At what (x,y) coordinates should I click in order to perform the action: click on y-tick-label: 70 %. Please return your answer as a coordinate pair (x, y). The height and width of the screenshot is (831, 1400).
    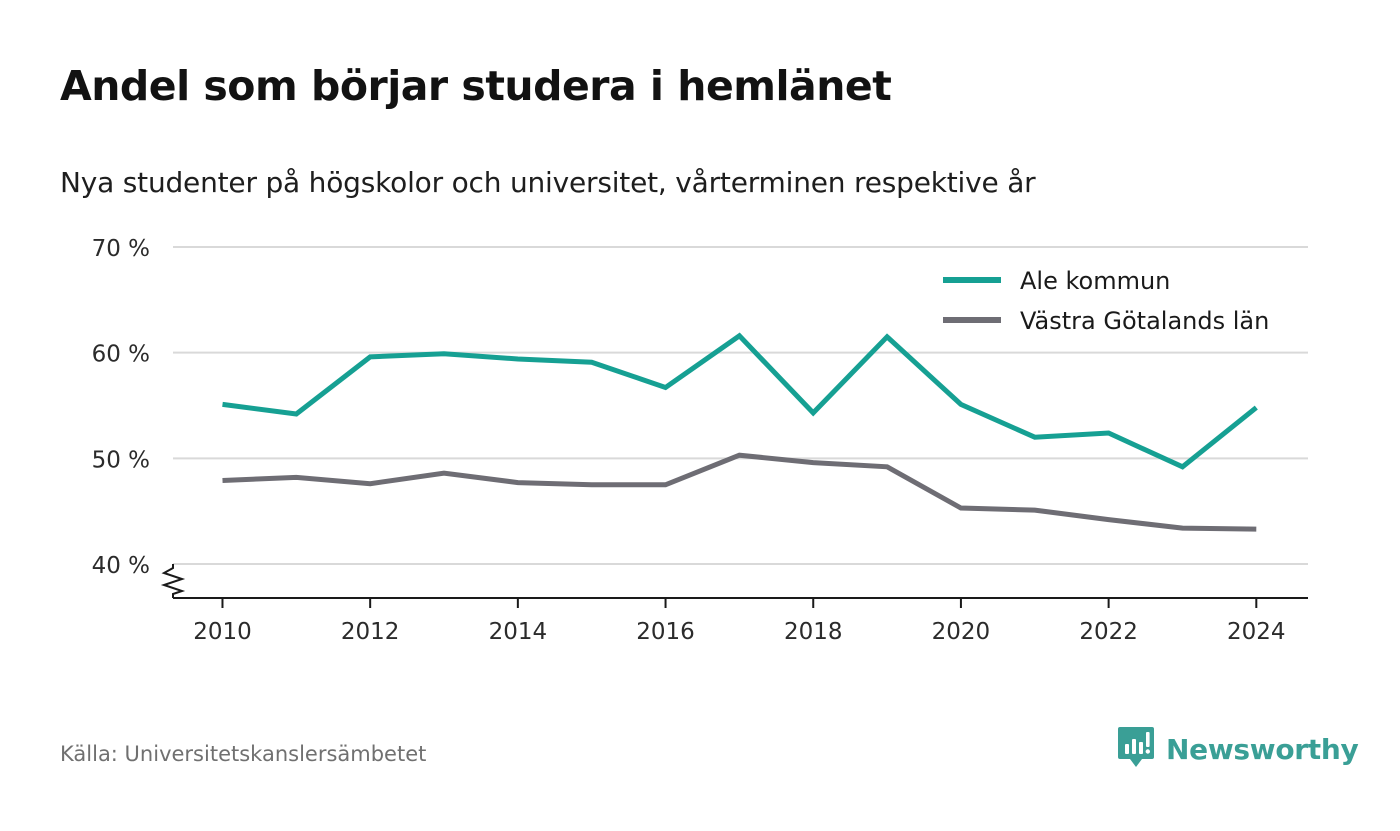
    Looking at the image, I should click on (121, 249).